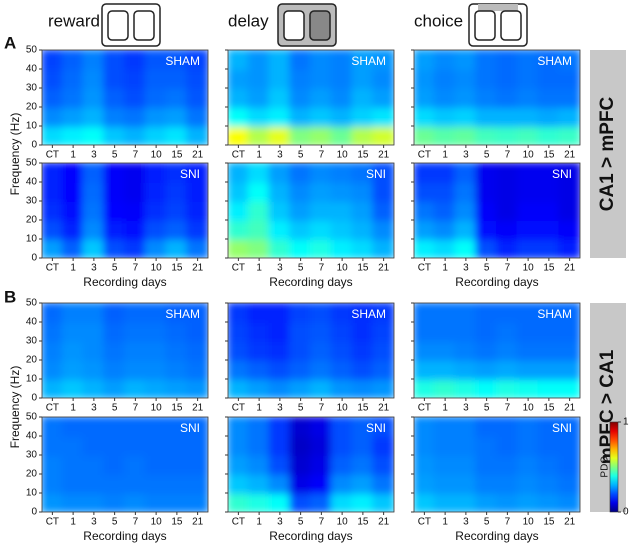 This screenshot has width=640, height=545. I want to click on y-tick-label: 50, so click(32, 50).